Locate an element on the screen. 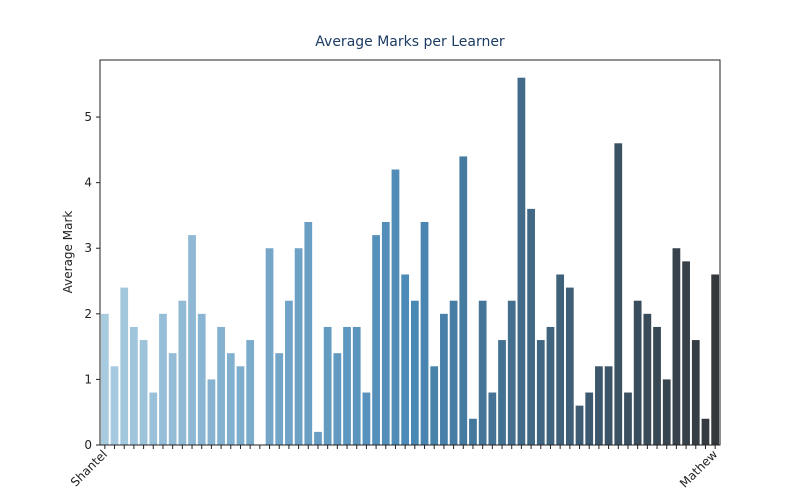  y-axis-label: Average Mark is located at coordinates (68, 252).